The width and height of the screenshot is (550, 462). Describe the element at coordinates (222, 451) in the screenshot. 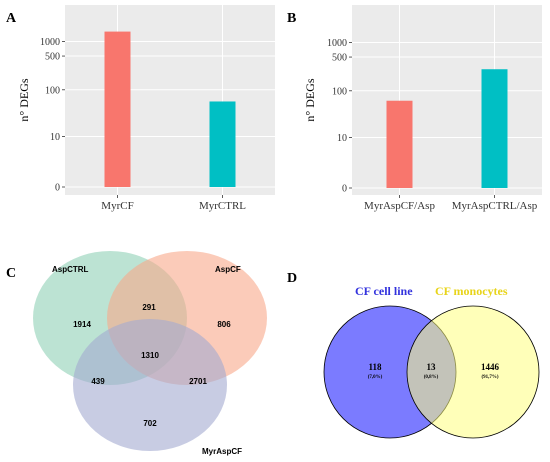

I see `venn-label-myraspcf: MyrAspCF` at that location.